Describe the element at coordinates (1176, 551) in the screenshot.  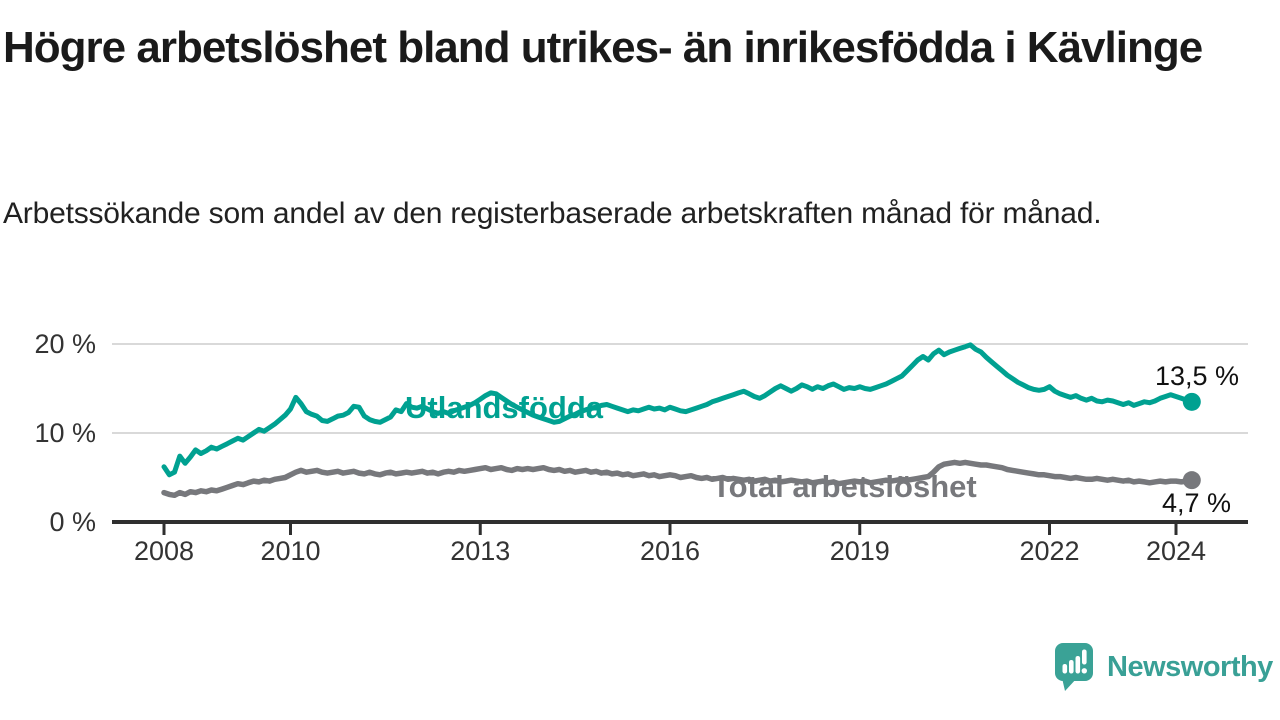
I see `x-tick-label-2024: 2024` at that location.